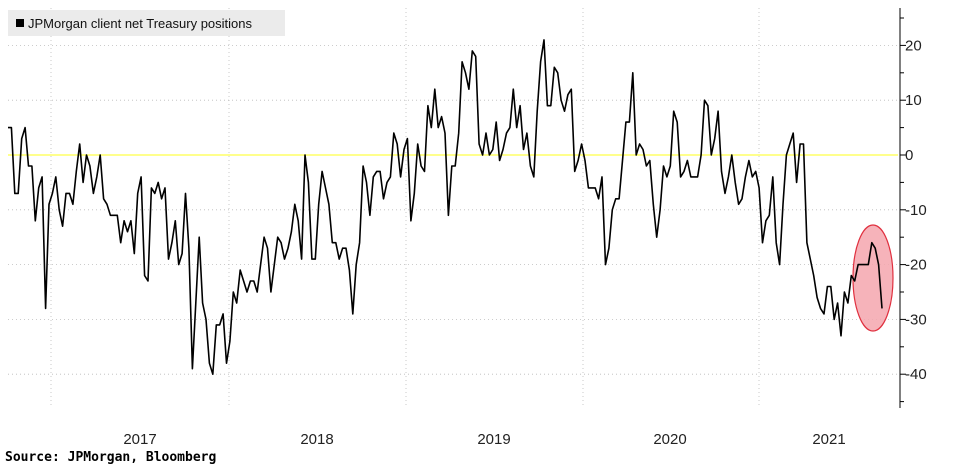  I want to click on y-tick-label: -30, so click(916, 319).